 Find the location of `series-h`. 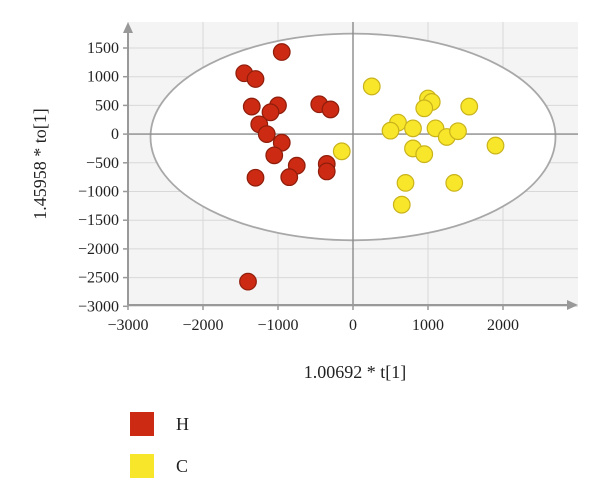

series-h is located at coordinates (287, 167).